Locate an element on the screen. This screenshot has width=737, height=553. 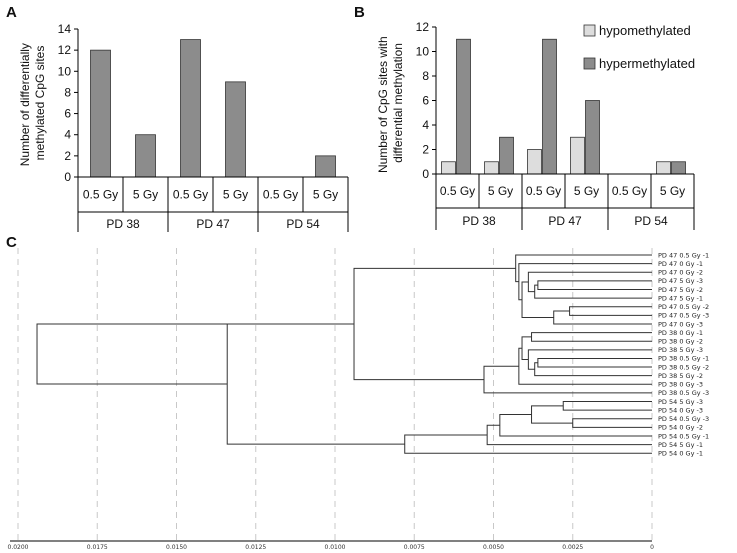
panel-b-bars is located at coordinates (563, 106).